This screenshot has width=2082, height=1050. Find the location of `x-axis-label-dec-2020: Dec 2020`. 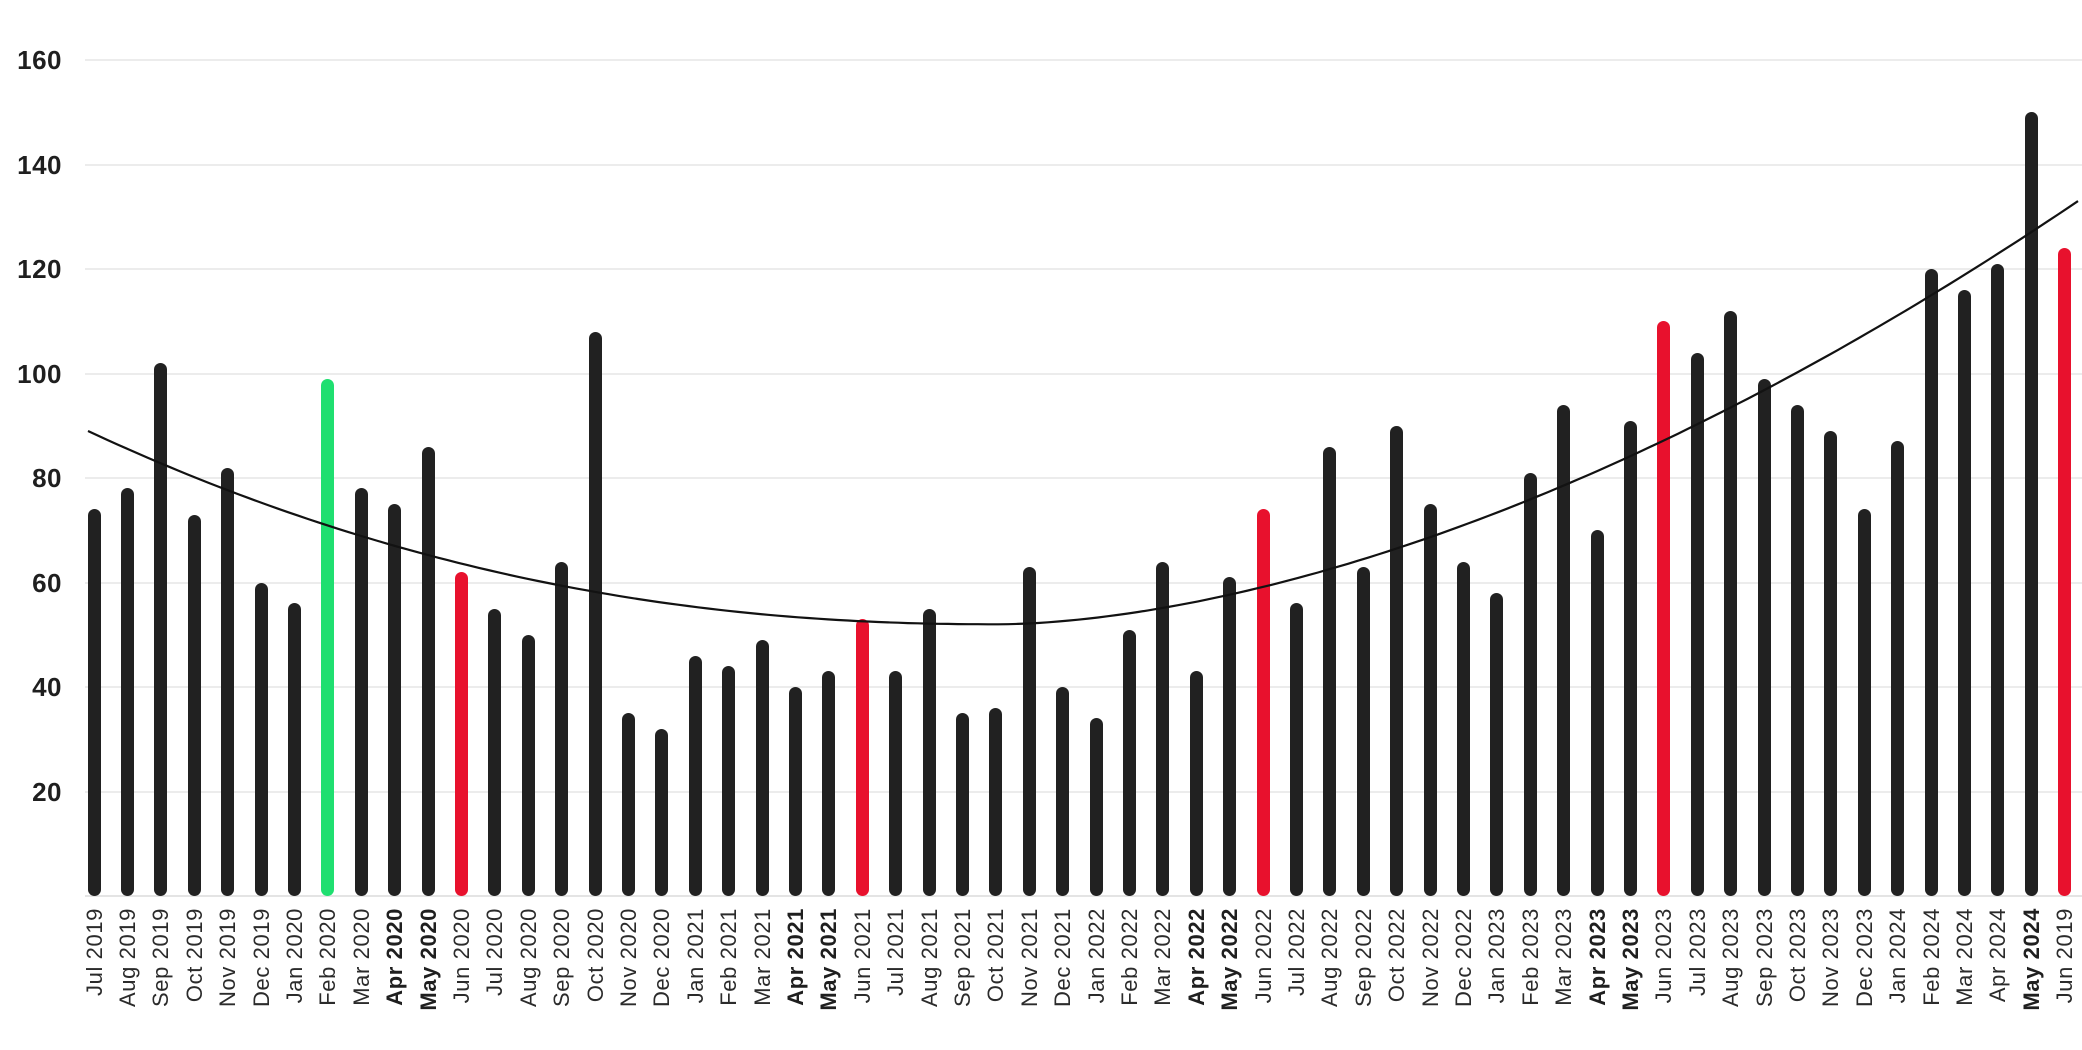

x-axis-label-dec-2020: Dec 2020 is located at coordinates (662, 957).